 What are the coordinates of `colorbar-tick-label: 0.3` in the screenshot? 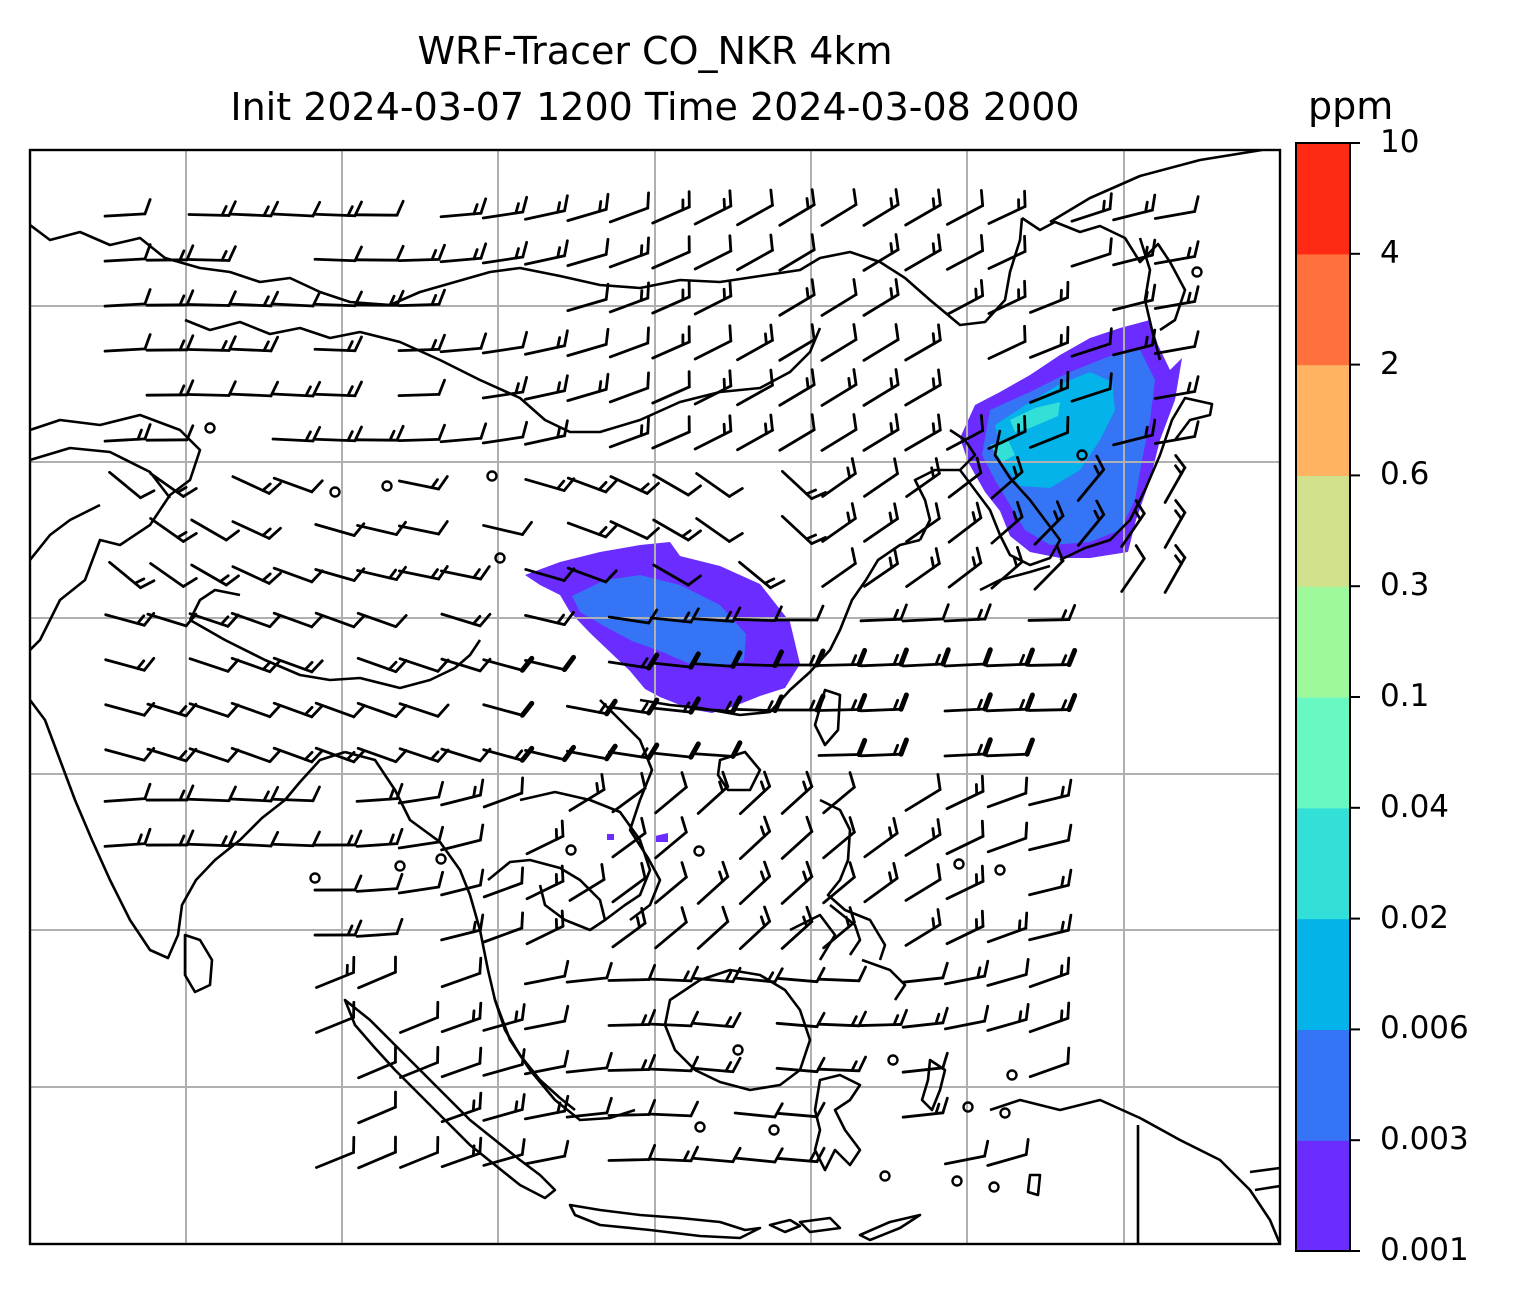 It's located at (1405, 585).